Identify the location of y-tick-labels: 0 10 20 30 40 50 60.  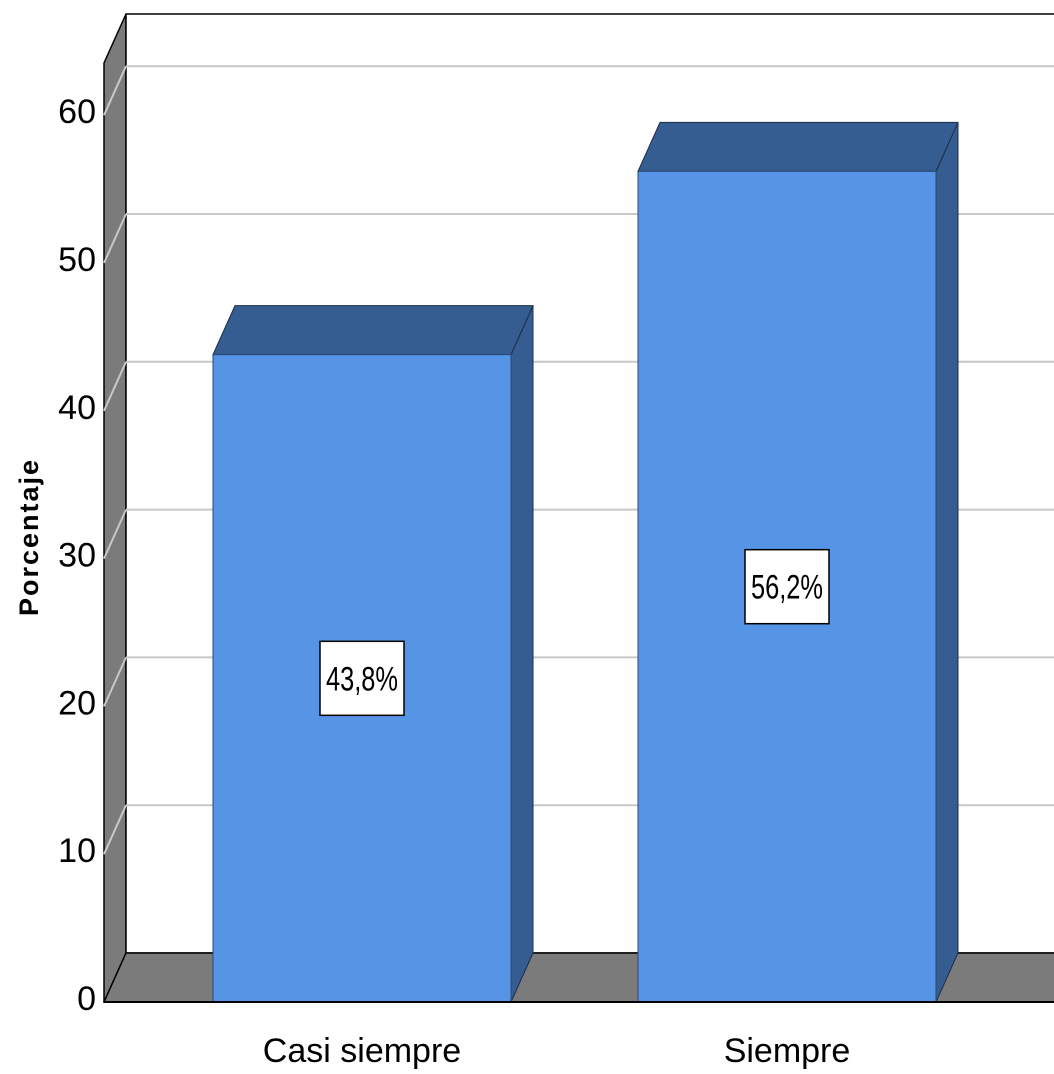
(77, 555).